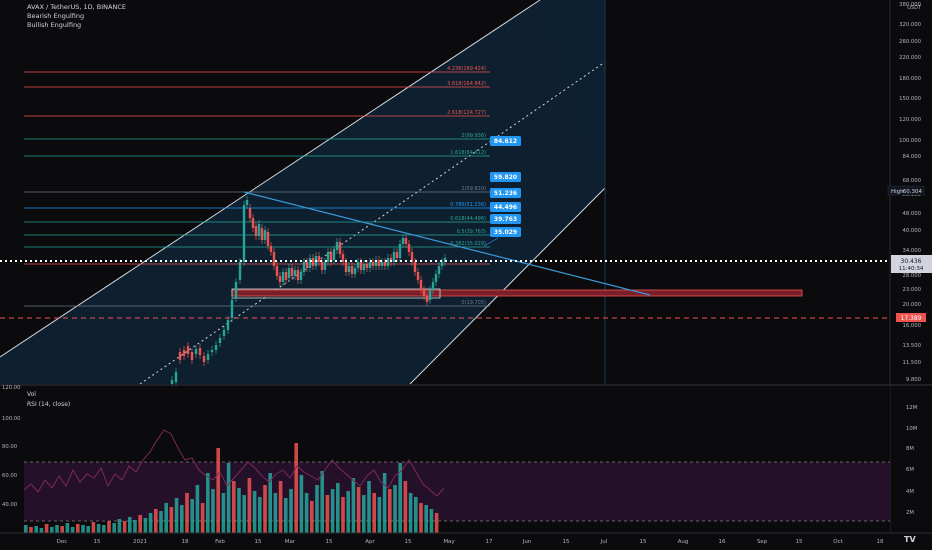 This screenshot has height=550, width=932. I want to click on symbol-line: AVAX / TetherUS, 1D, BINANCE, so click(76, 7).